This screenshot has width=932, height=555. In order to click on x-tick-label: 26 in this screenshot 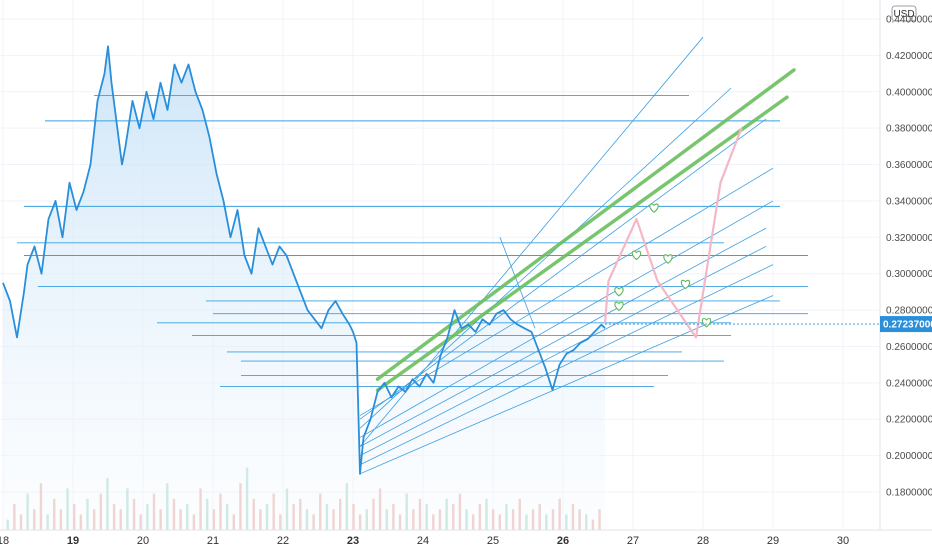, I will do `click(563, 541)`.